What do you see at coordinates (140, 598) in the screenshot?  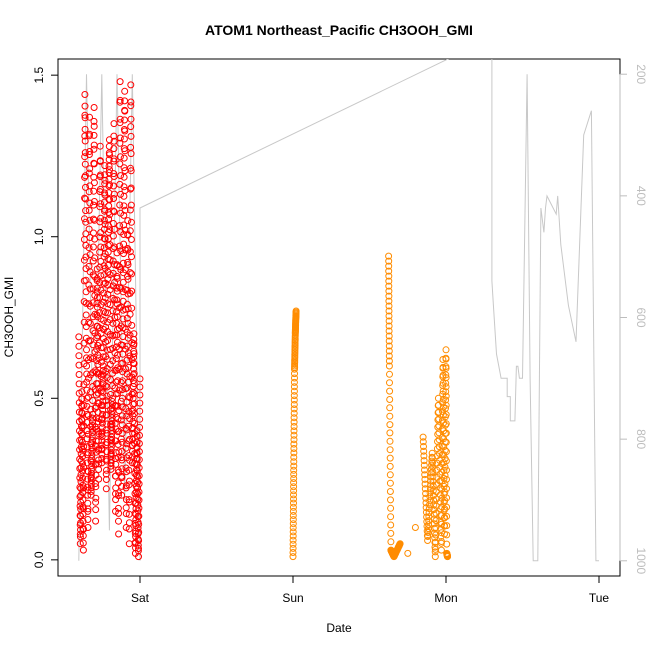 I see `x-tick-label: Sat` at bounding box center [140, 598].